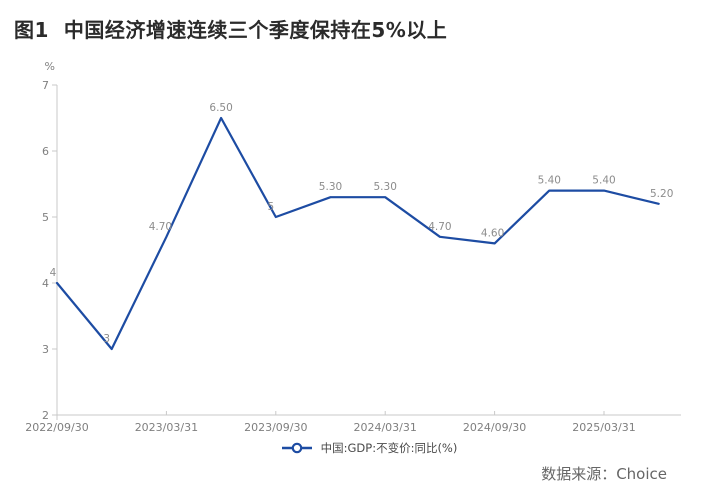 The width and height of the screenshot is (701, 495). I want to click on svg-text: 2023/03/31, so click(166, 427).